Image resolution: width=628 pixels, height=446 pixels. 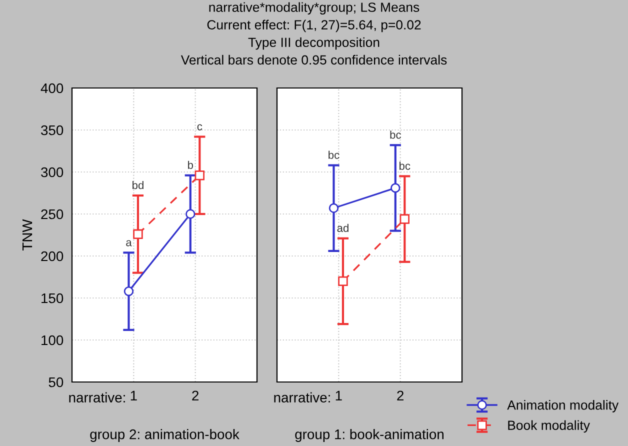 I want to click on legend-label: Animation modality, so click(x=563, y=406).